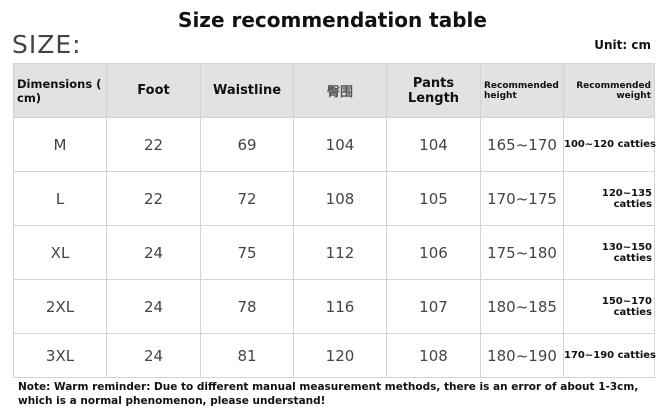  Describe the element at coordinates (247, 198) in the screenshot. I see `cell-waistline: 72` at that location.